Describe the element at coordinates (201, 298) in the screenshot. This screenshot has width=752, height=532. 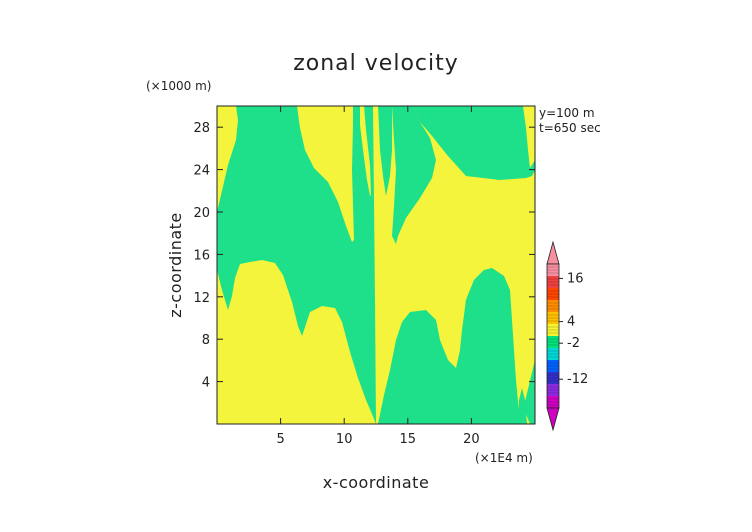
I see `y-tick-label: 12` at that location.